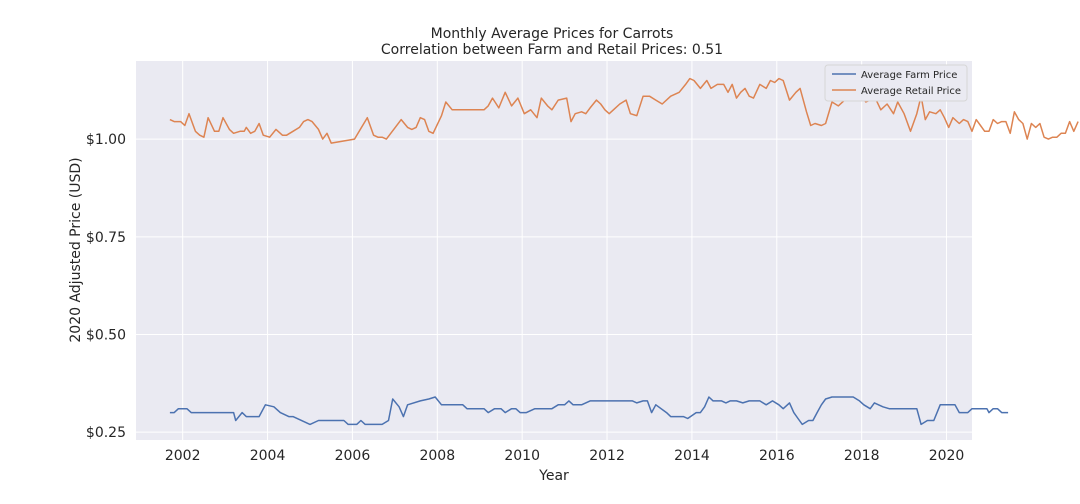  I want to click on legend-label-retail: Average Retail Price, so click(911, 91).